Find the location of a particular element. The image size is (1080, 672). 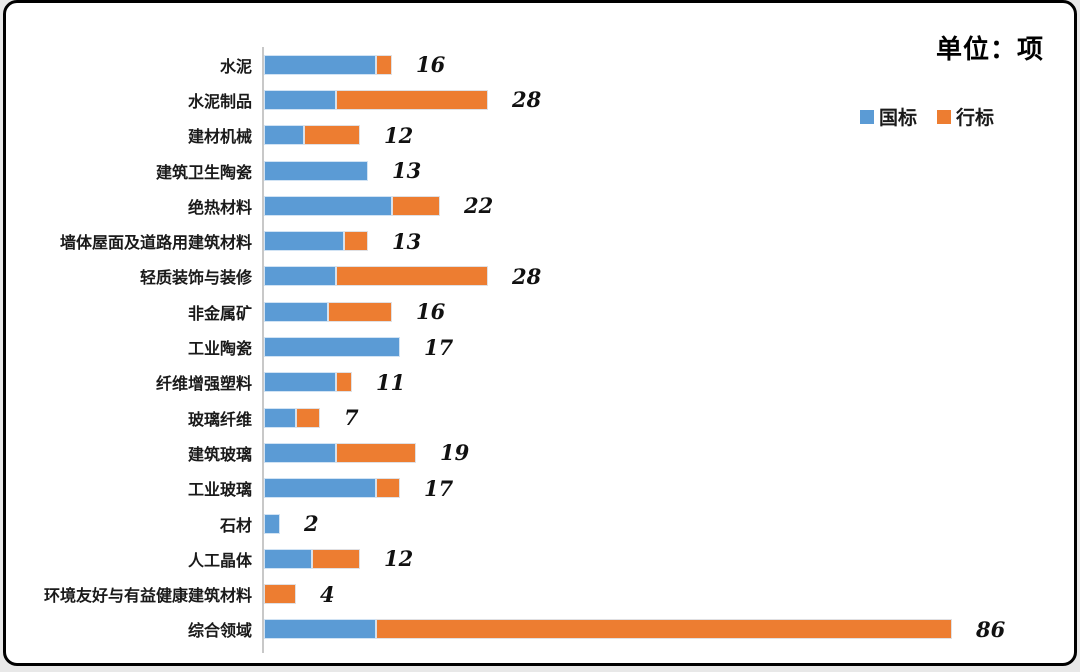

bar-track: 86 is located at coordinates (635, 629).